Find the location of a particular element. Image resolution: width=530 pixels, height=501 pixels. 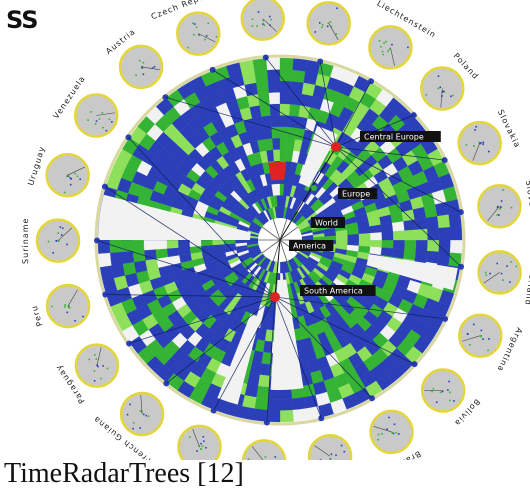

node-label-text: South America is located at coordinates (333, 291).